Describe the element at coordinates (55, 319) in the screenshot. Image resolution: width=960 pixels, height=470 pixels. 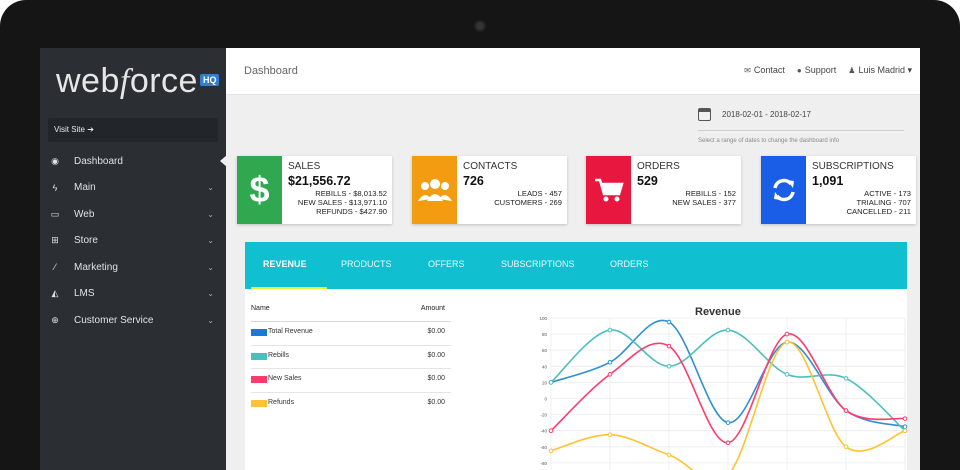
I see `lifebuoy-icon: ⊕` at that location.